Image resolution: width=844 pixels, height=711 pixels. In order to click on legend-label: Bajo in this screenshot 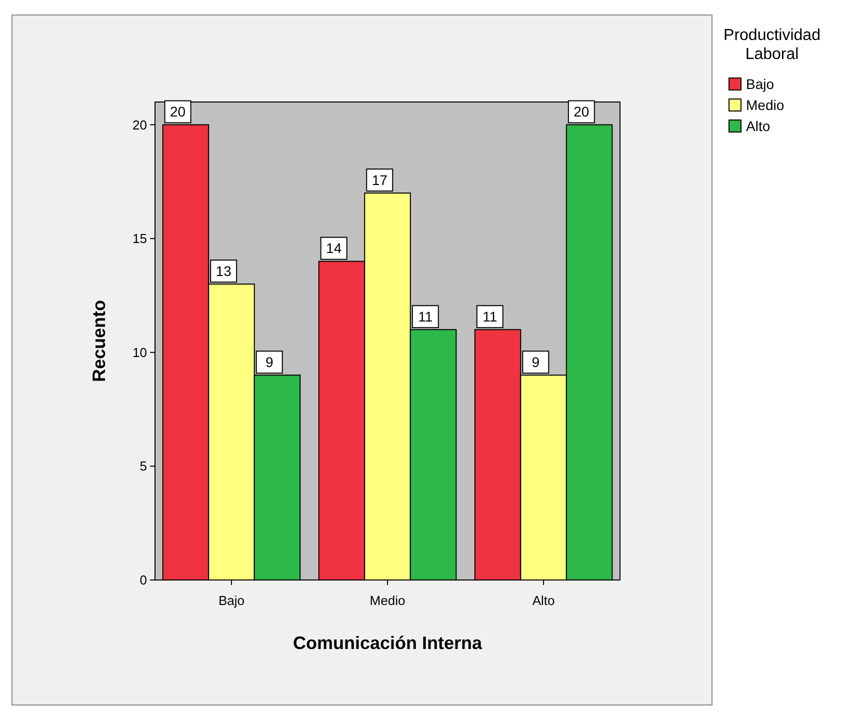, I will do `click(760, 84)`.